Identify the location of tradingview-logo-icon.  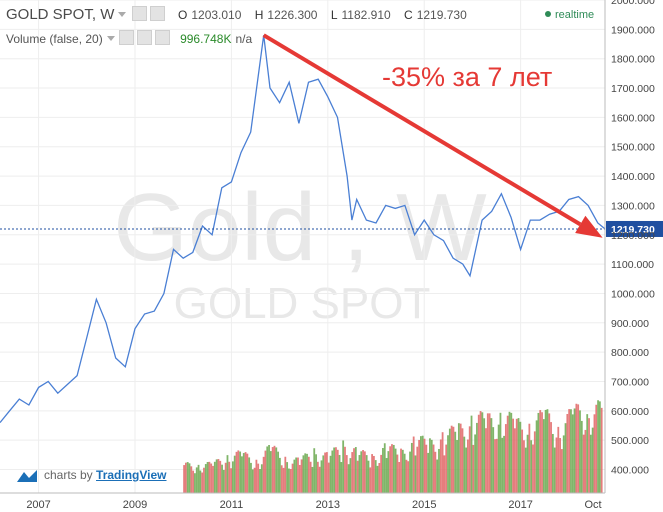
(27, 476).